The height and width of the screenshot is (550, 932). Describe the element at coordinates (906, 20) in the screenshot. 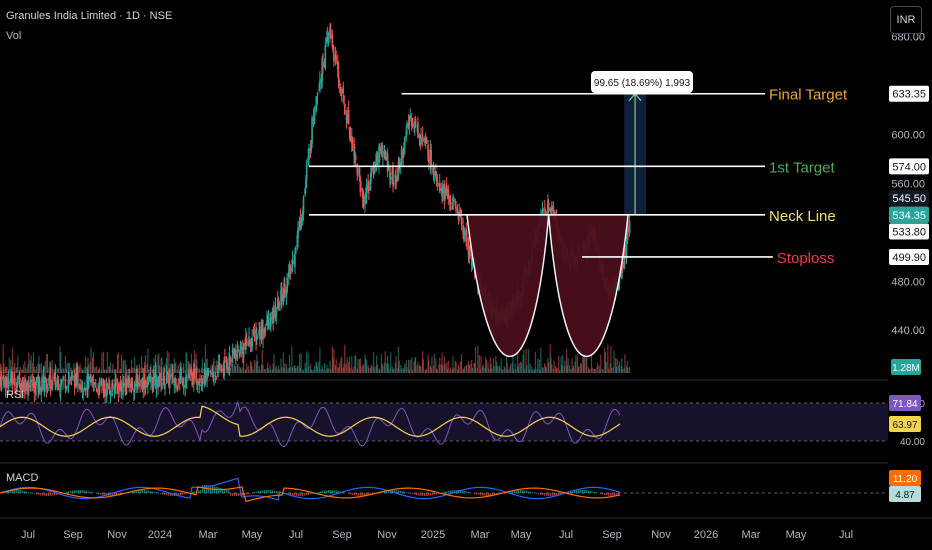

I see `currency-button: INR` at that location.